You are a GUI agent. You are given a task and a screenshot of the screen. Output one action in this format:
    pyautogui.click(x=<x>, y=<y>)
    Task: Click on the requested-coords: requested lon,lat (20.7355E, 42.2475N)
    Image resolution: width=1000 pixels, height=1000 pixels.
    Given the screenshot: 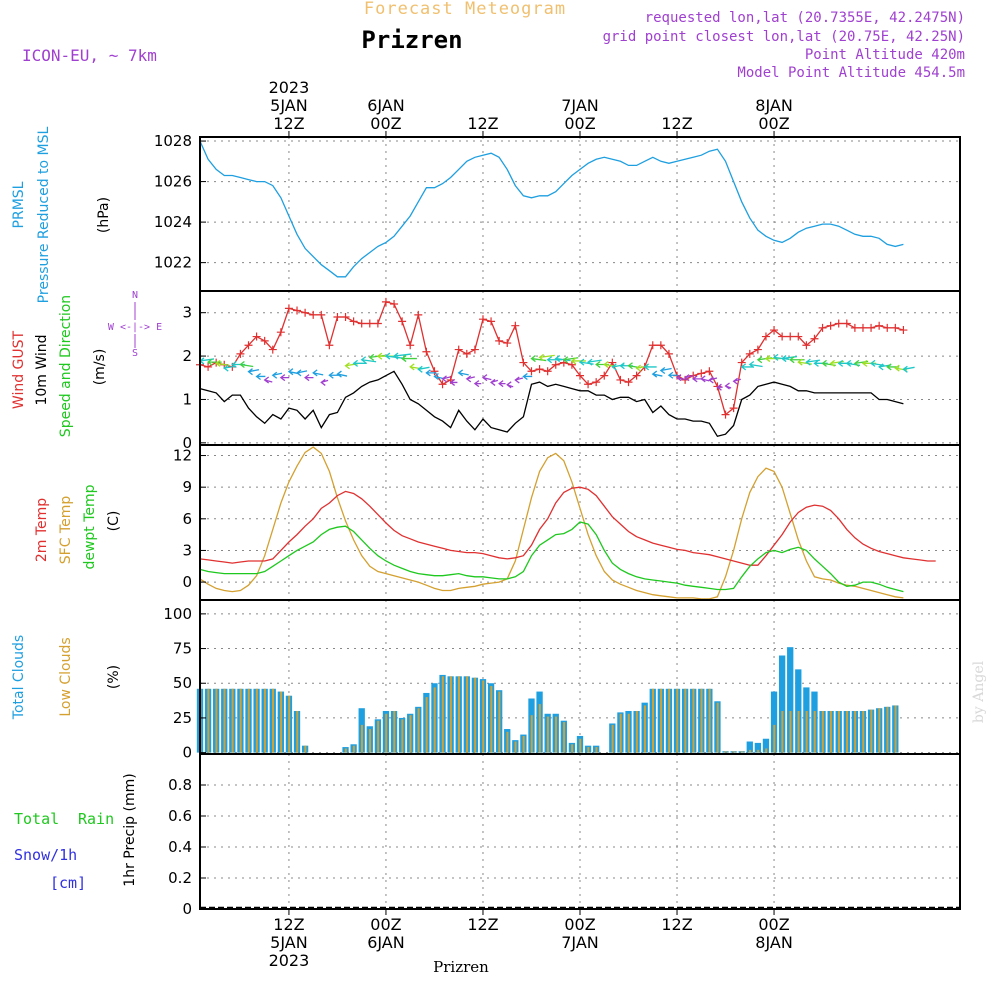 What is the action you would take?
    pyautogui.click(x=805, y=18)
    